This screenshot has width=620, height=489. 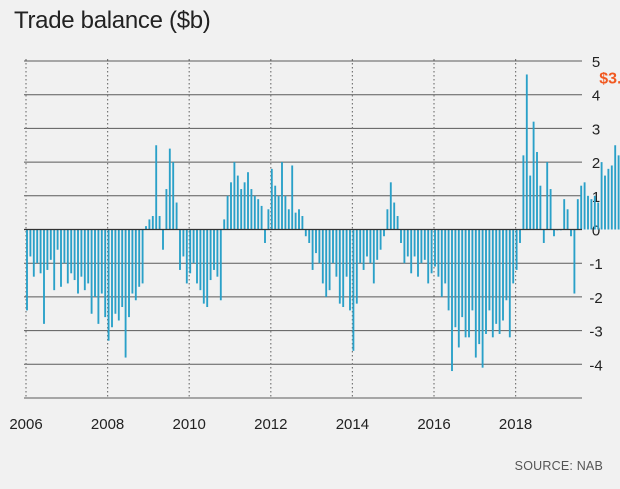 What do you see at coordinates (558, 466) in the screenshot?
I see `source-note: SOURCE: NAB` at bounding box center [558, 466].